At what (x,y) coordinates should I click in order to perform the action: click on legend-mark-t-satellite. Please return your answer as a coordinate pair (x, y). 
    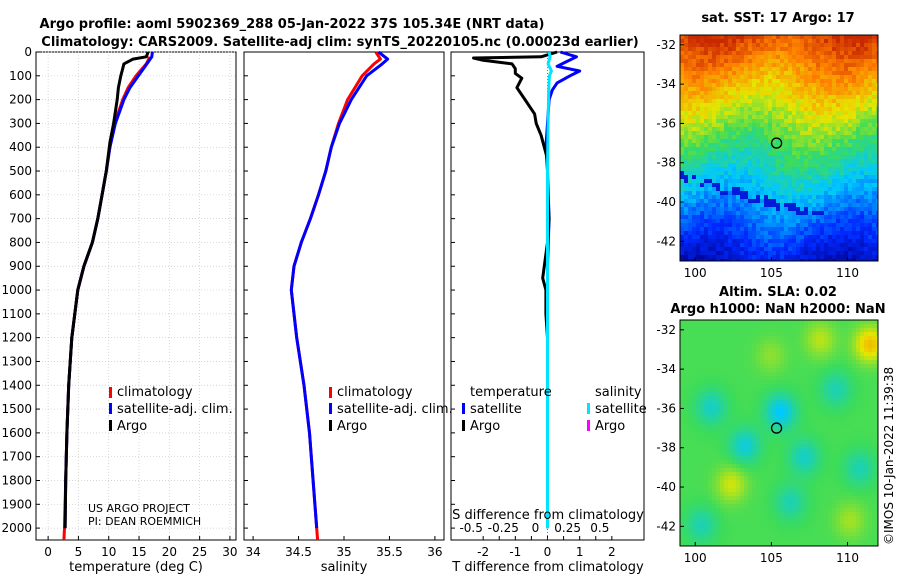
    Looking at the image, I should click on (463, 408).